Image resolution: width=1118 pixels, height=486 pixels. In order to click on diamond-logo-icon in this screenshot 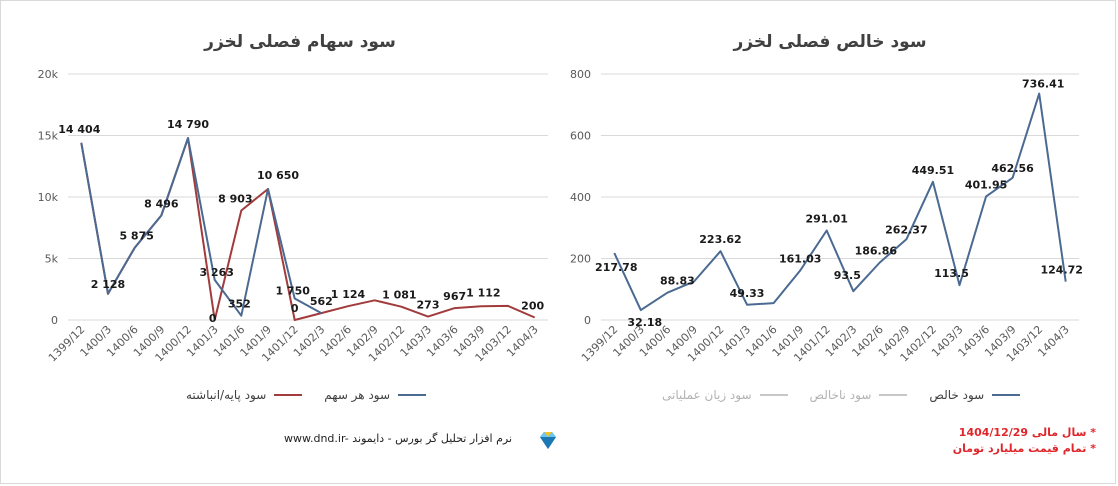, I will do `click(548, 440)`.